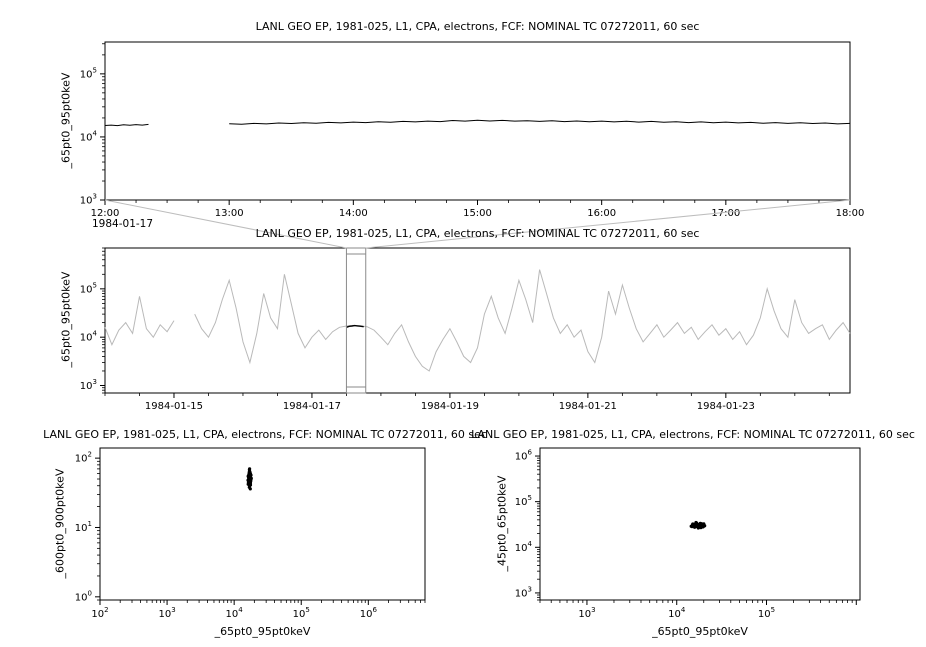 The image size is (926, 647). What do you see at coordinates (502, 523) in the screenshot?
I see `scatter2-panel-ylabel: _45pt0_65pt0keV` at bounding box center [502, 523].